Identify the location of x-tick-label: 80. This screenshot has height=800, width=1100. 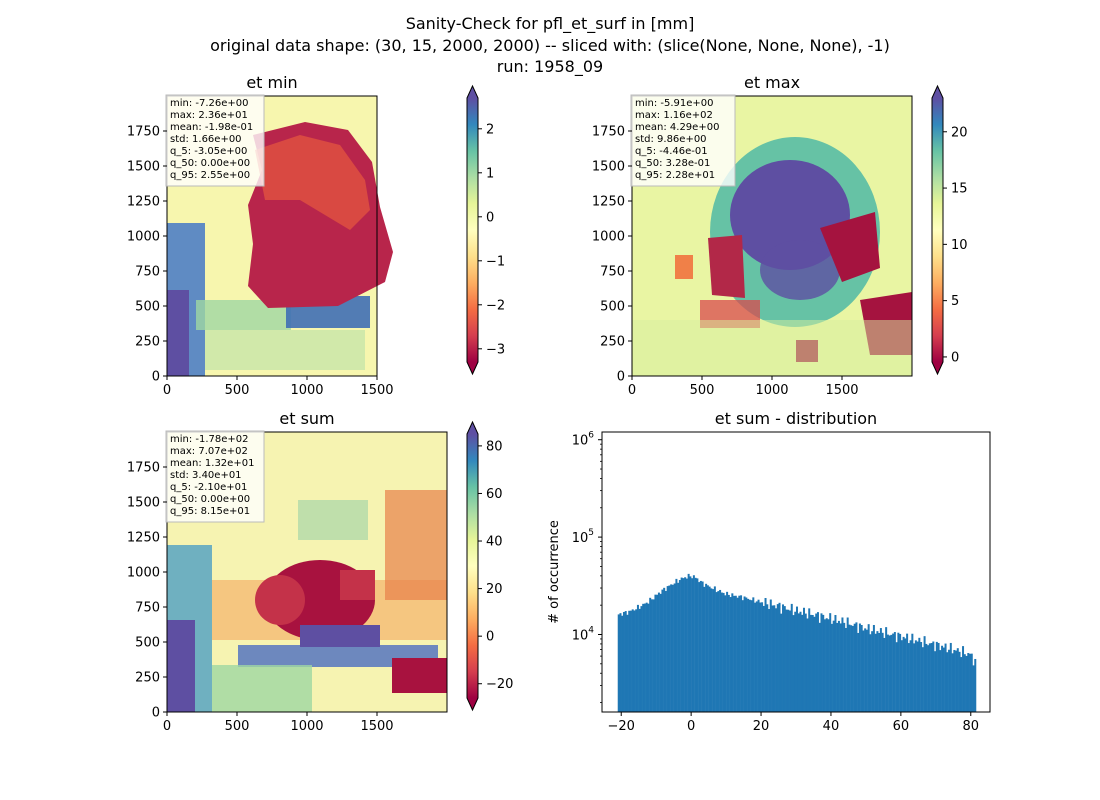
(971, 726).